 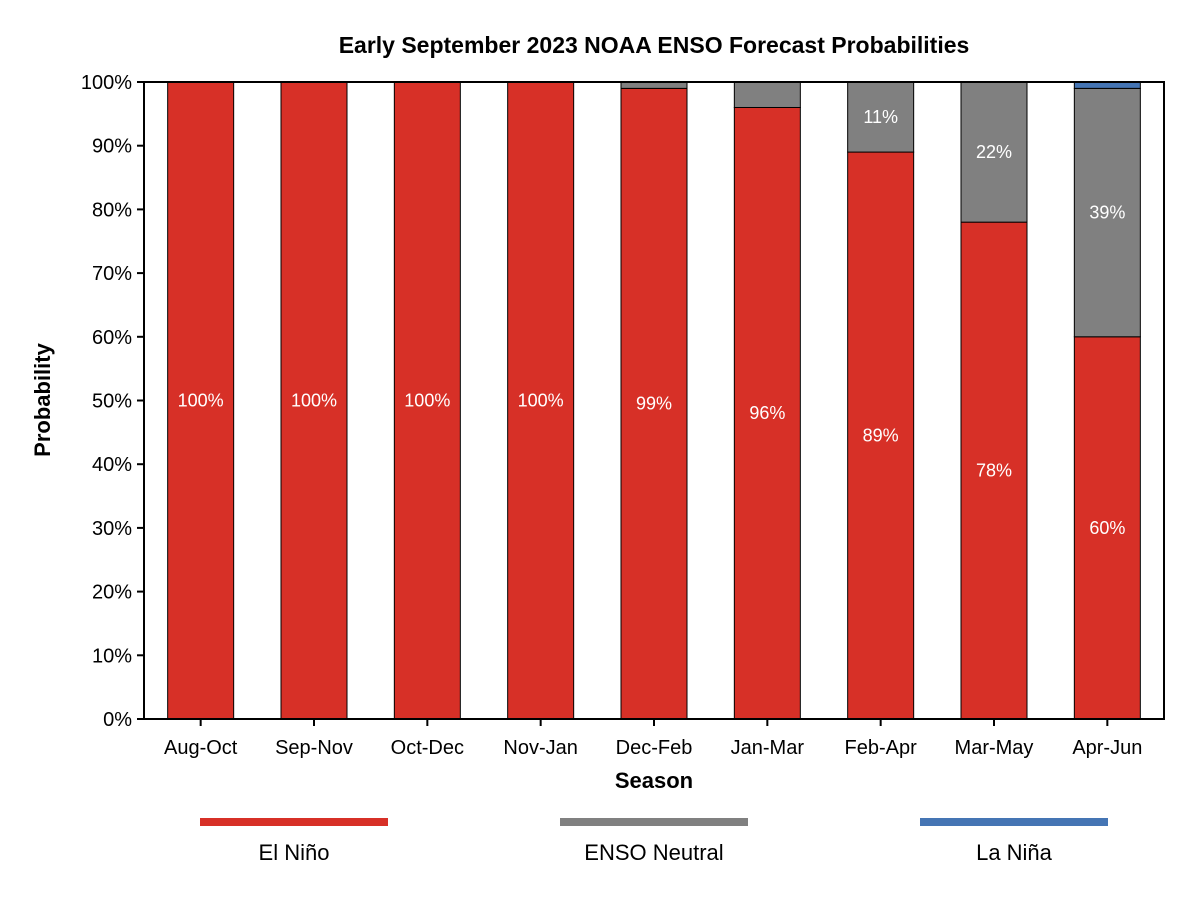 I want to click on data-label-el-nino-mar-may: 78%, so click(x=994, y=471).